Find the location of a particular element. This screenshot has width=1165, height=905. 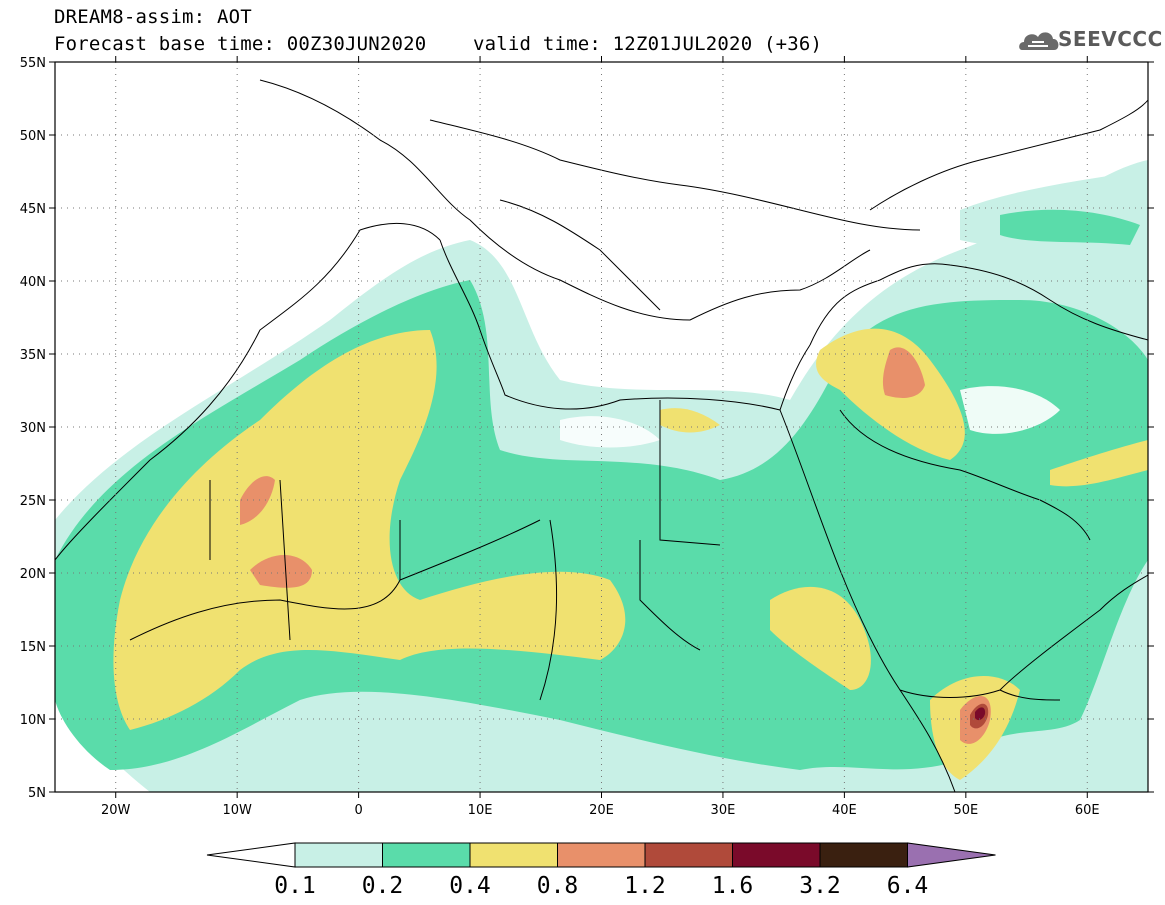

lat-label: 35N is located at coordinates (33, 355).